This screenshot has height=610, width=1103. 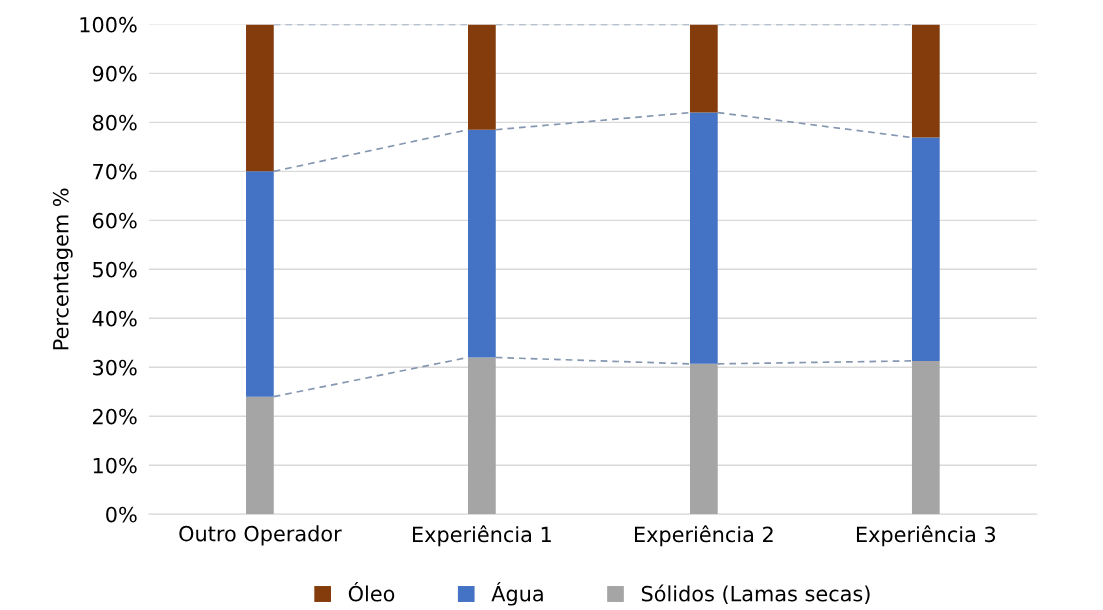 What do you see at coordinates (115, 465) in the screenshot?
I see `y-tick-label: 10%` at bounding box center [115, 465].